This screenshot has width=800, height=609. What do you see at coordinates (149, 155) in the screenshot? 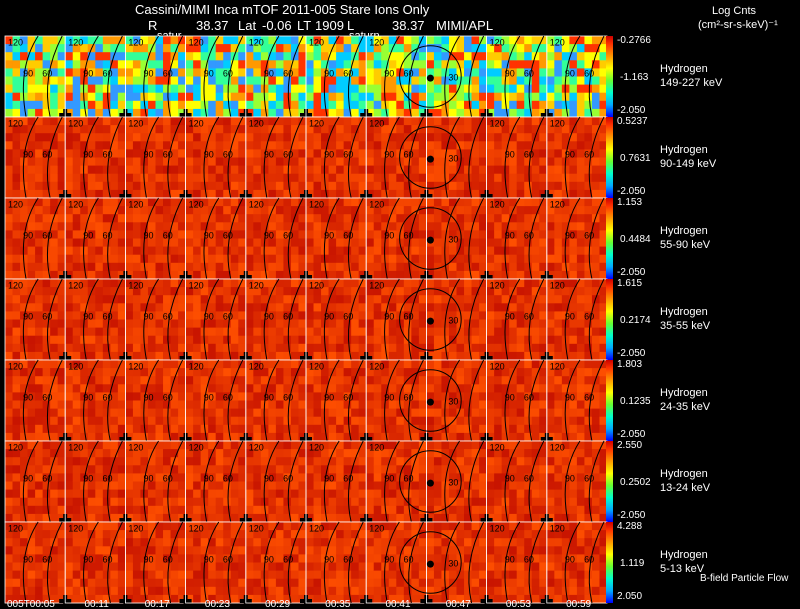
I see `contour-label: 90` at bounding box center [149, 155].